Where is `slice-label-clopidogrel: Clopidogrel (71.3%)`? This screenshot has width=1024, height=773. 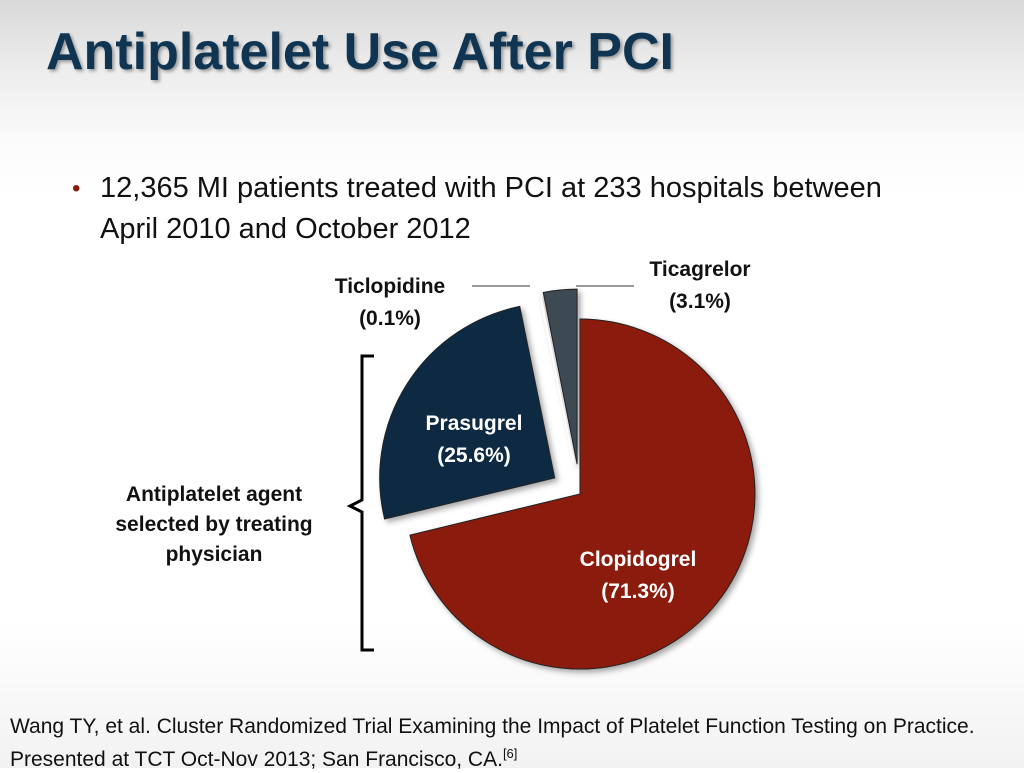
slice-label-clopidogrel: Clopidogrel (71.3%) is located at coordinates (638, 575).